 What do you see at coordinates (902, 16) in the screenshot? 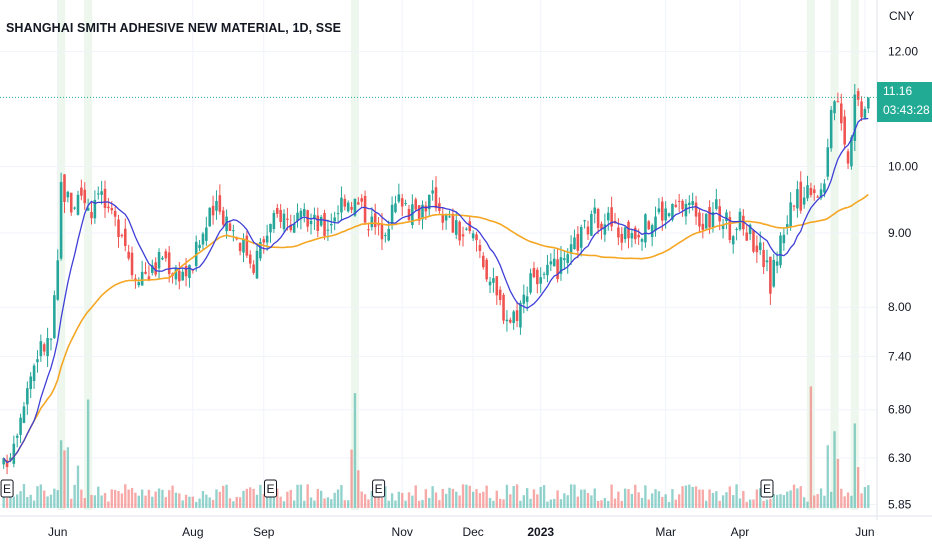
I see `currency-label: CNY` at bounding box center [902, 16].